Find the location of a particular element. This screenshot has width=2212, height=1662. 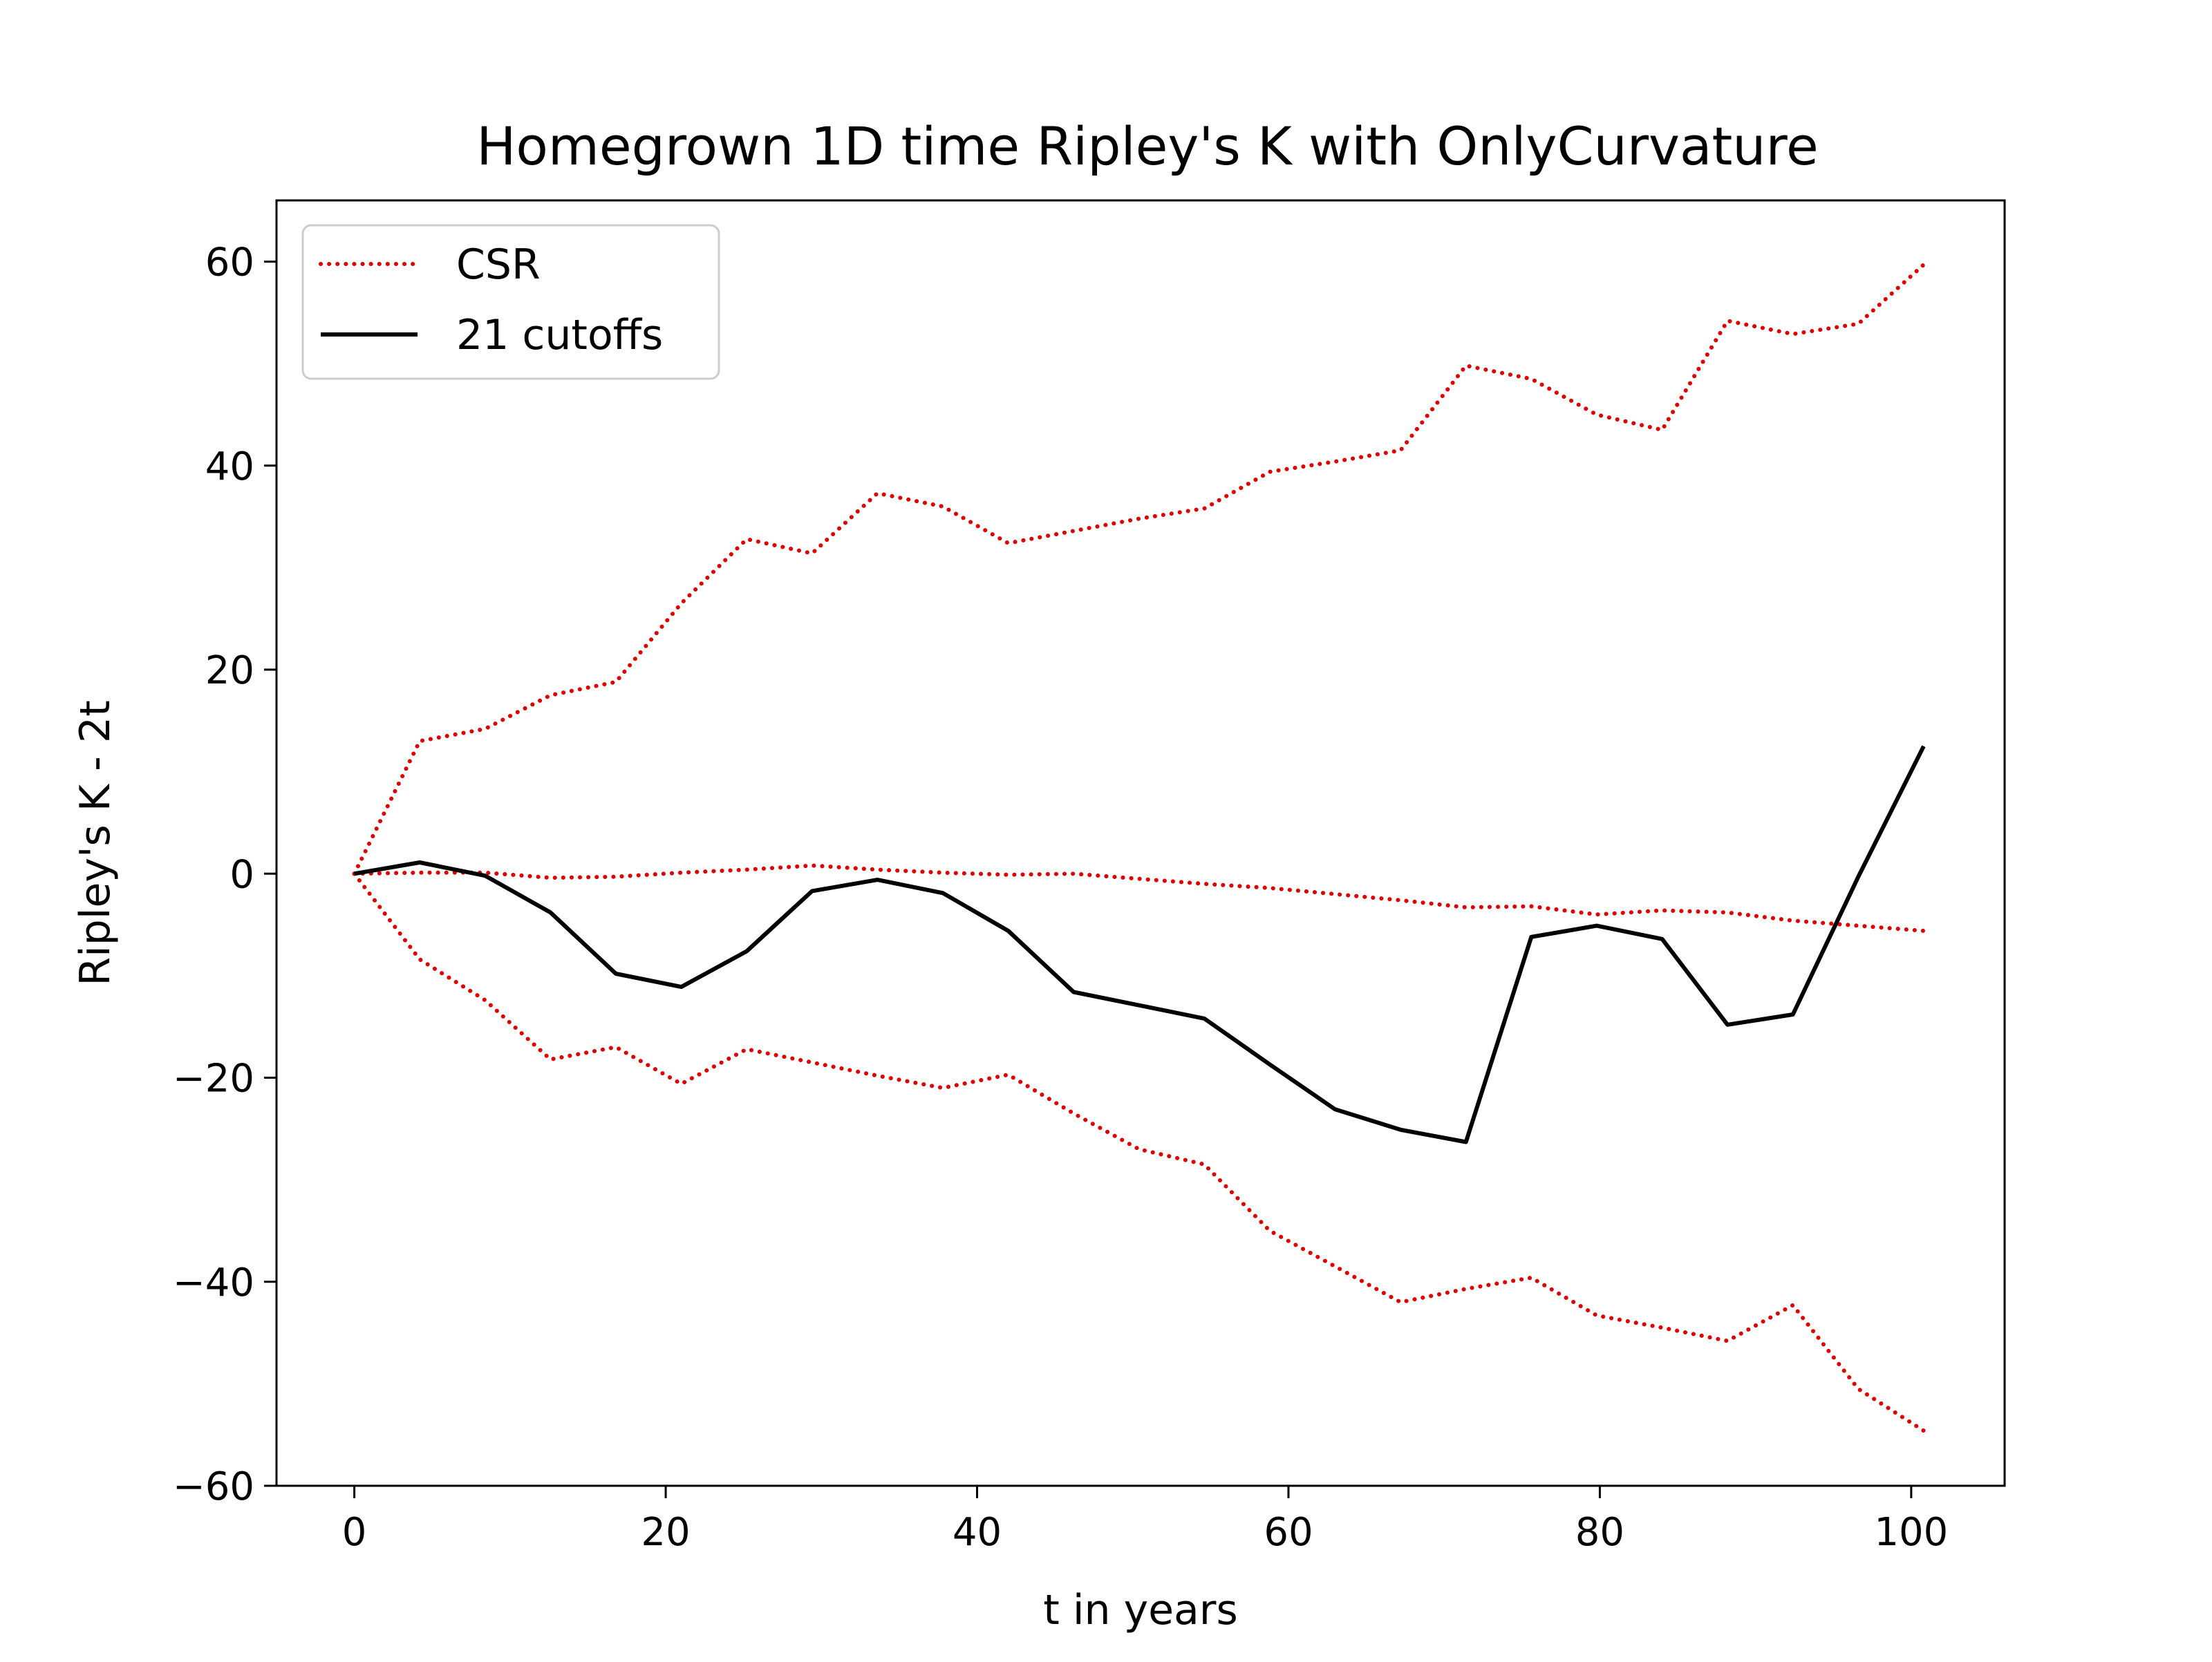

legend-frame is located at coordinates (510, 302).